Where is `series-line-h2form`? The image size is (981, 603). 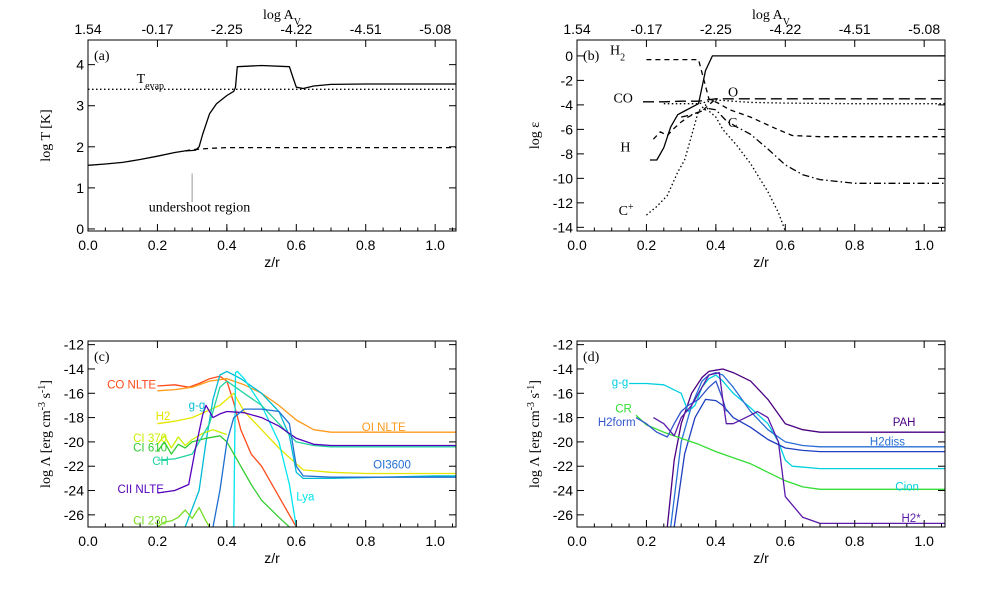
series-line-h2form is located at coordinates (681, 409).